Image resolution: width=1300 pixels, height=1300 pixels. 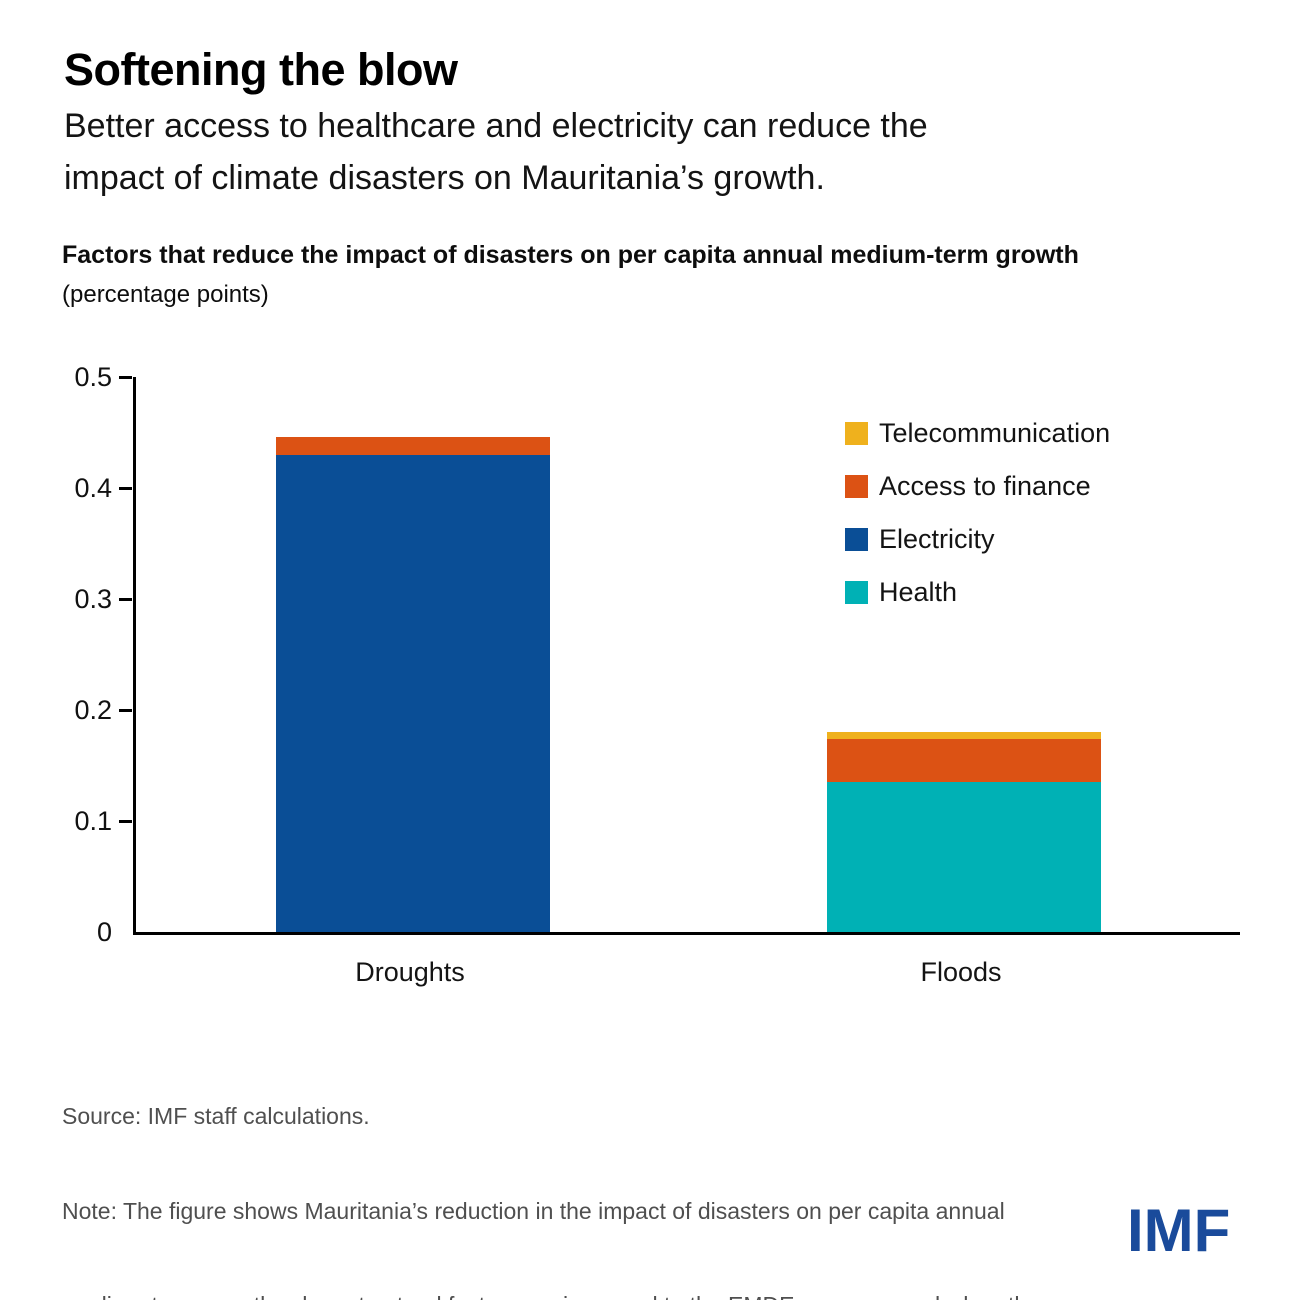 What do you see at coordinates (1179, 1230) in the screenshot?
I see `imf-logo: IMF` at bounding box center [1179, 1230].